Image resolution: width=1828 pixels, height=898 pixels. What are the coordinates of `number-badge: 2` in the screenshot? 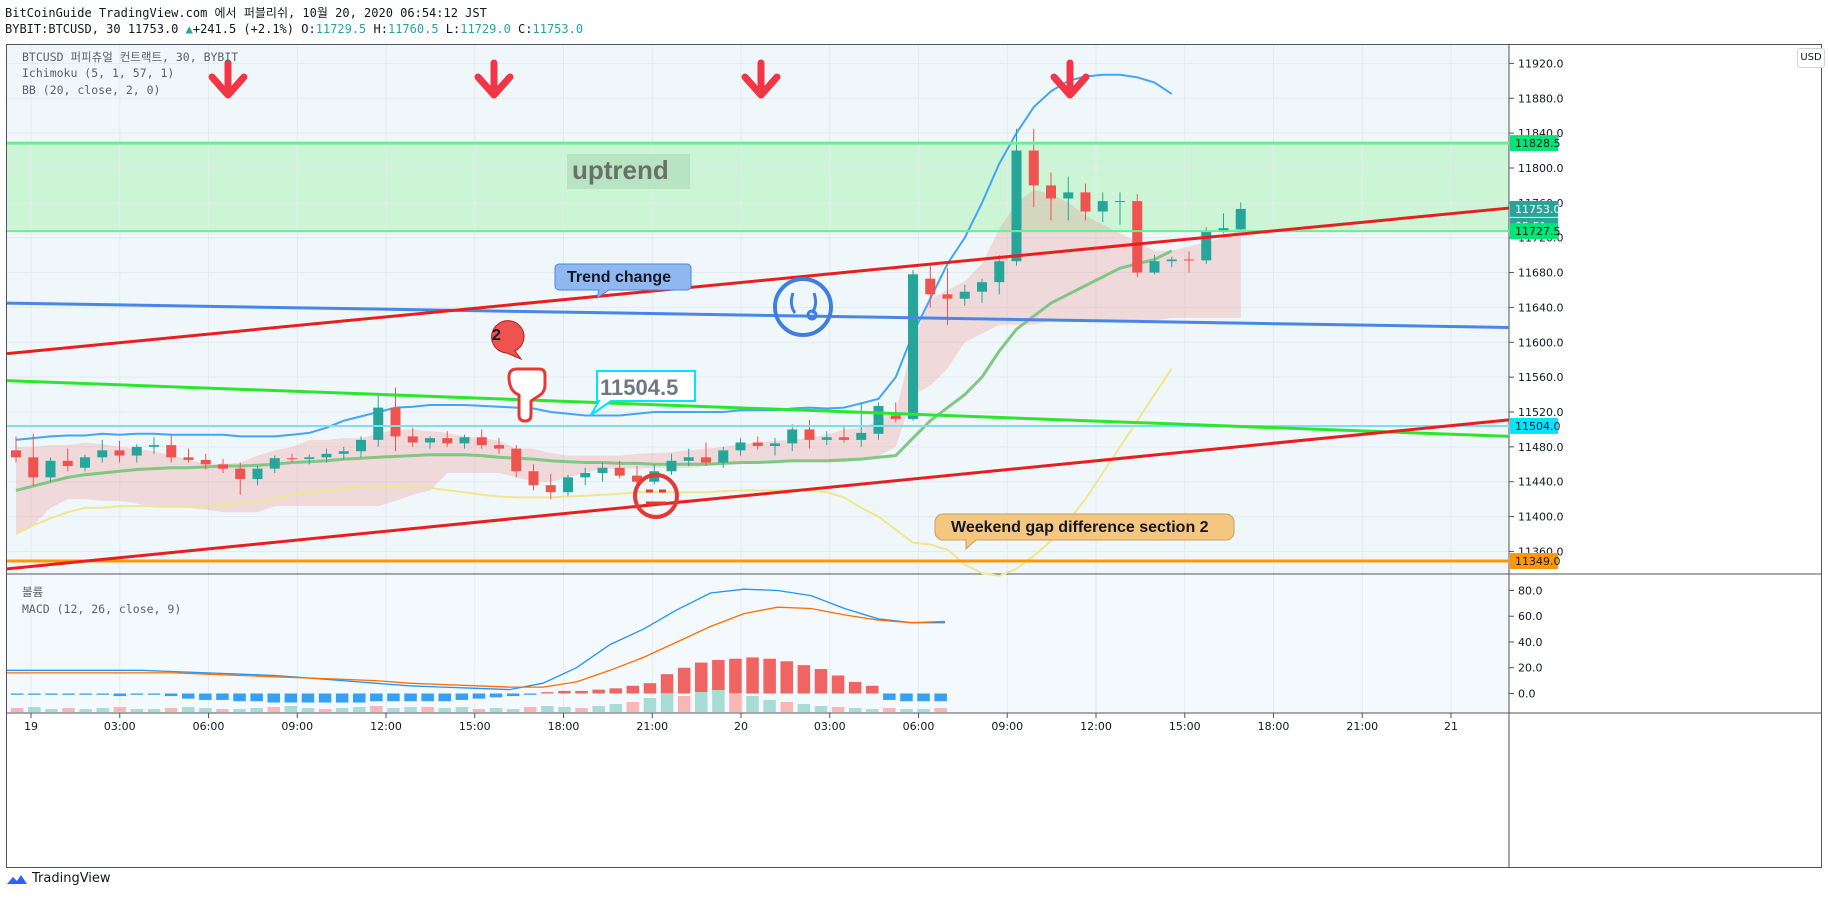 It's located at (508, 340).